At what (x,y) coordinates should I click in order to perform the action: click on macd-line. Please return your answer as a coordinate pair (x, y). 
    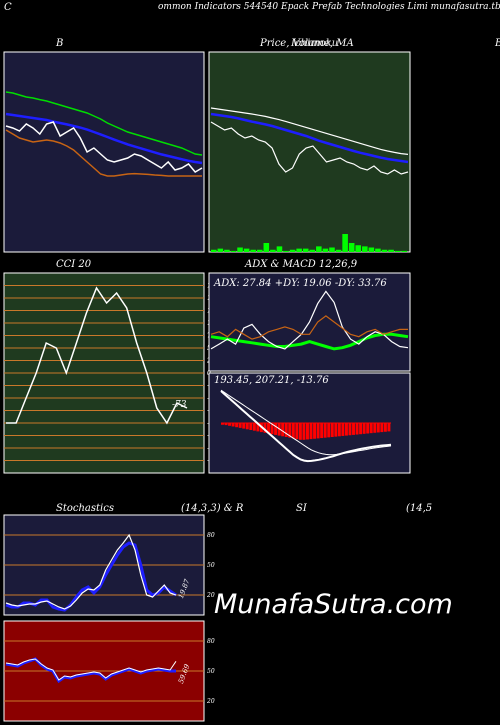
    Looking at the image, I should click on (306, 426).